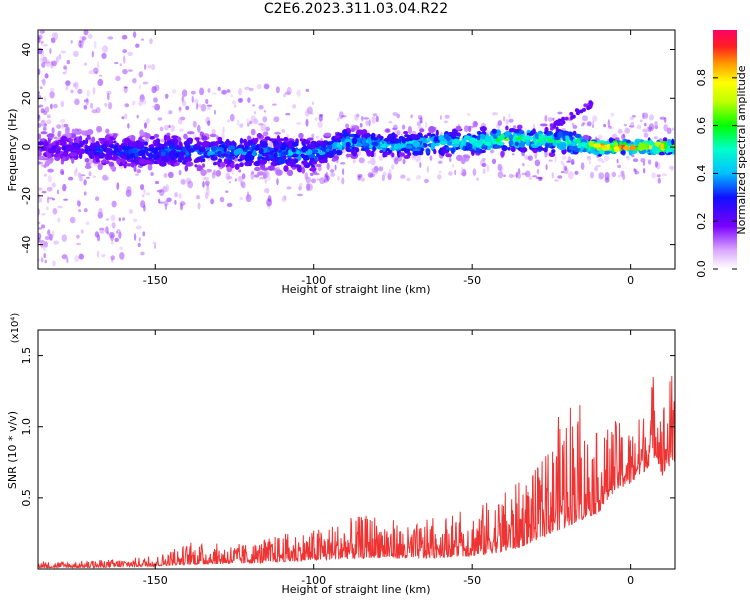 The image size is (750, 600). Describe the element at coordinates (26, 498) in the screenshot. I see `y-tick-label: 0.5` at that location.